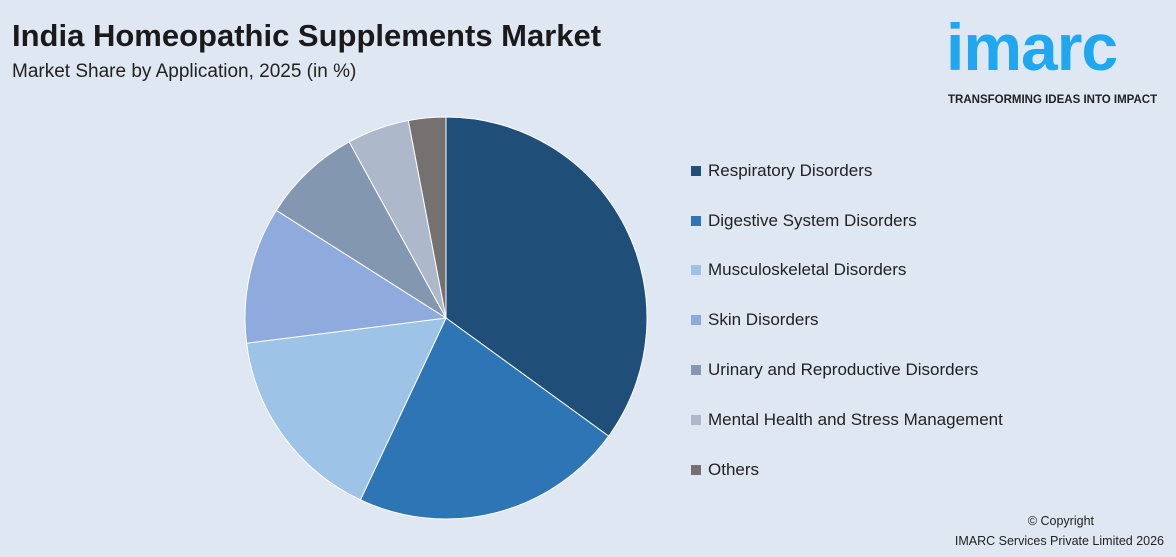 Image resolution: width=1176 pixels, height=557 pixels. Describe the element at coordinates (763, 320) in the screenshot. I see `legend-label: Skin Disorders` at that location.